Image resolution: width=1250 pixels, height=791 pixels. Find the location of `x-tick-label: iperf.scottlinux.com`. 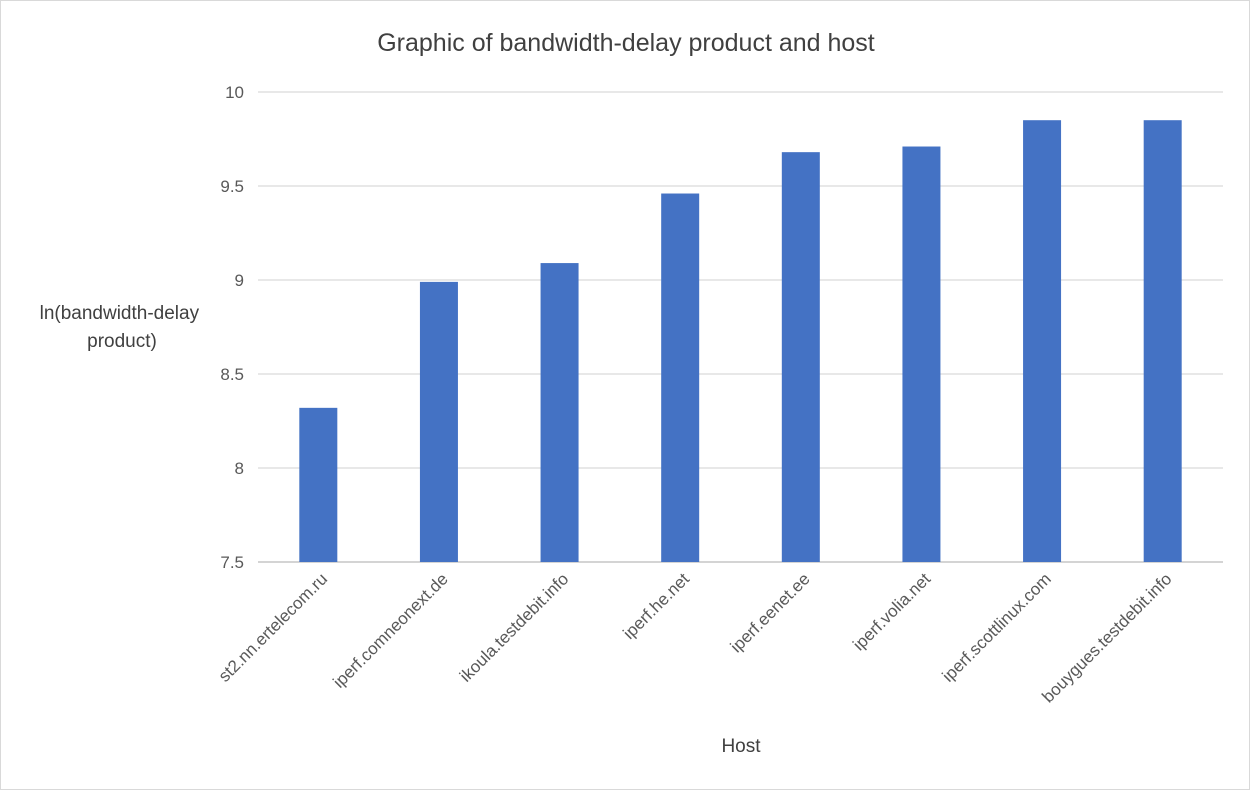

x-tick-label: iperf.scottlinux.com is located at coordinates (997, 627).